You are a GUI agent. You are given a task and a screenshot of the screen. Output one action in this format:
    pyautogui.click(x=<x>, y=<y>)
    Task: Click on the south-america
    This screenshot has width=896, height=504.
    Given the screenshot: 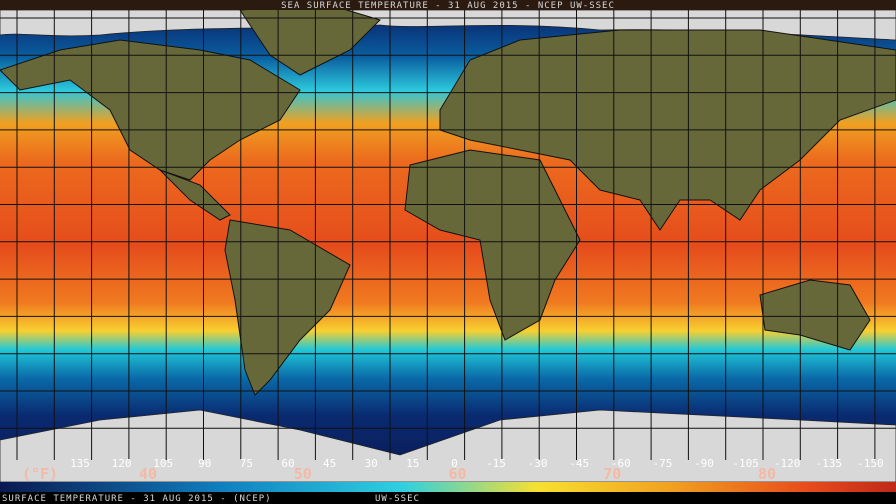 What is the action you would take?
    pyautogui.click(x=287, y=307)
    